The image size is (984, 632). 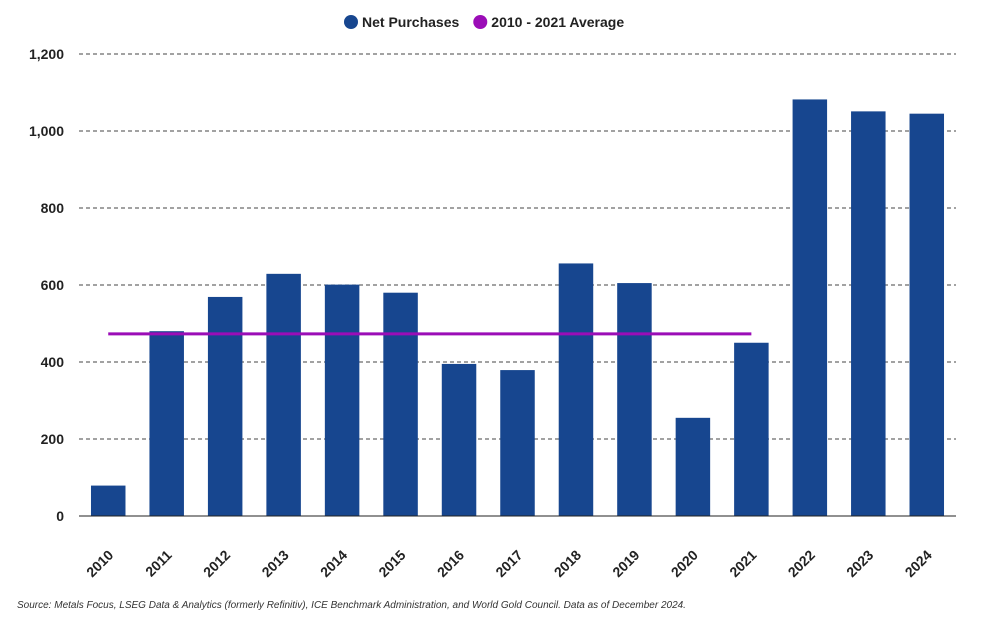 I want to click on x-tick-label: 2020, so click(x=684, y=563).